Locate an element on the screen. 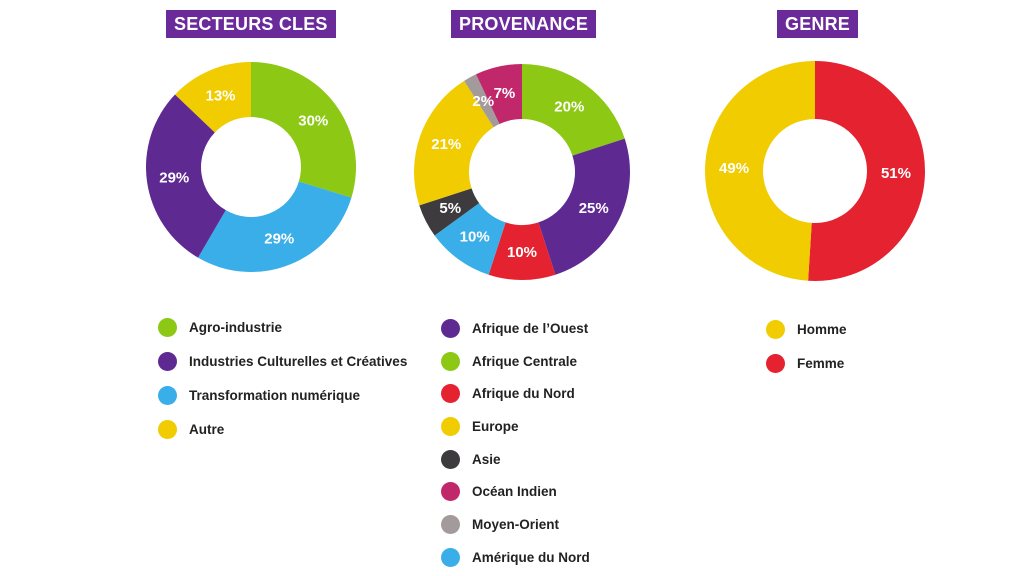 The image size is (1024, 576). legend-label-autre: Autre is located at coordinates (207, 429).